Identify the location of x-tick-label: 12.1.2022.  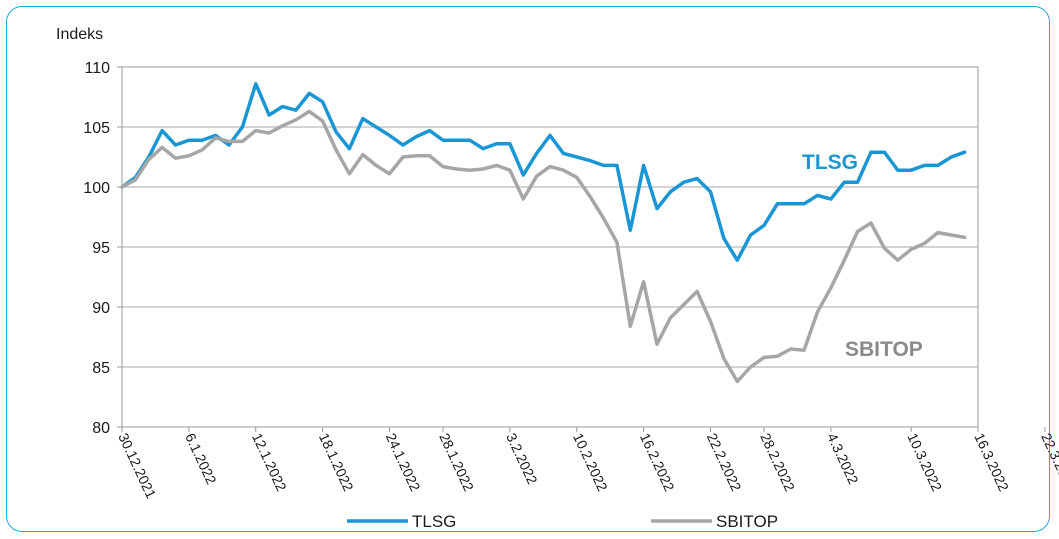
(269, 462).